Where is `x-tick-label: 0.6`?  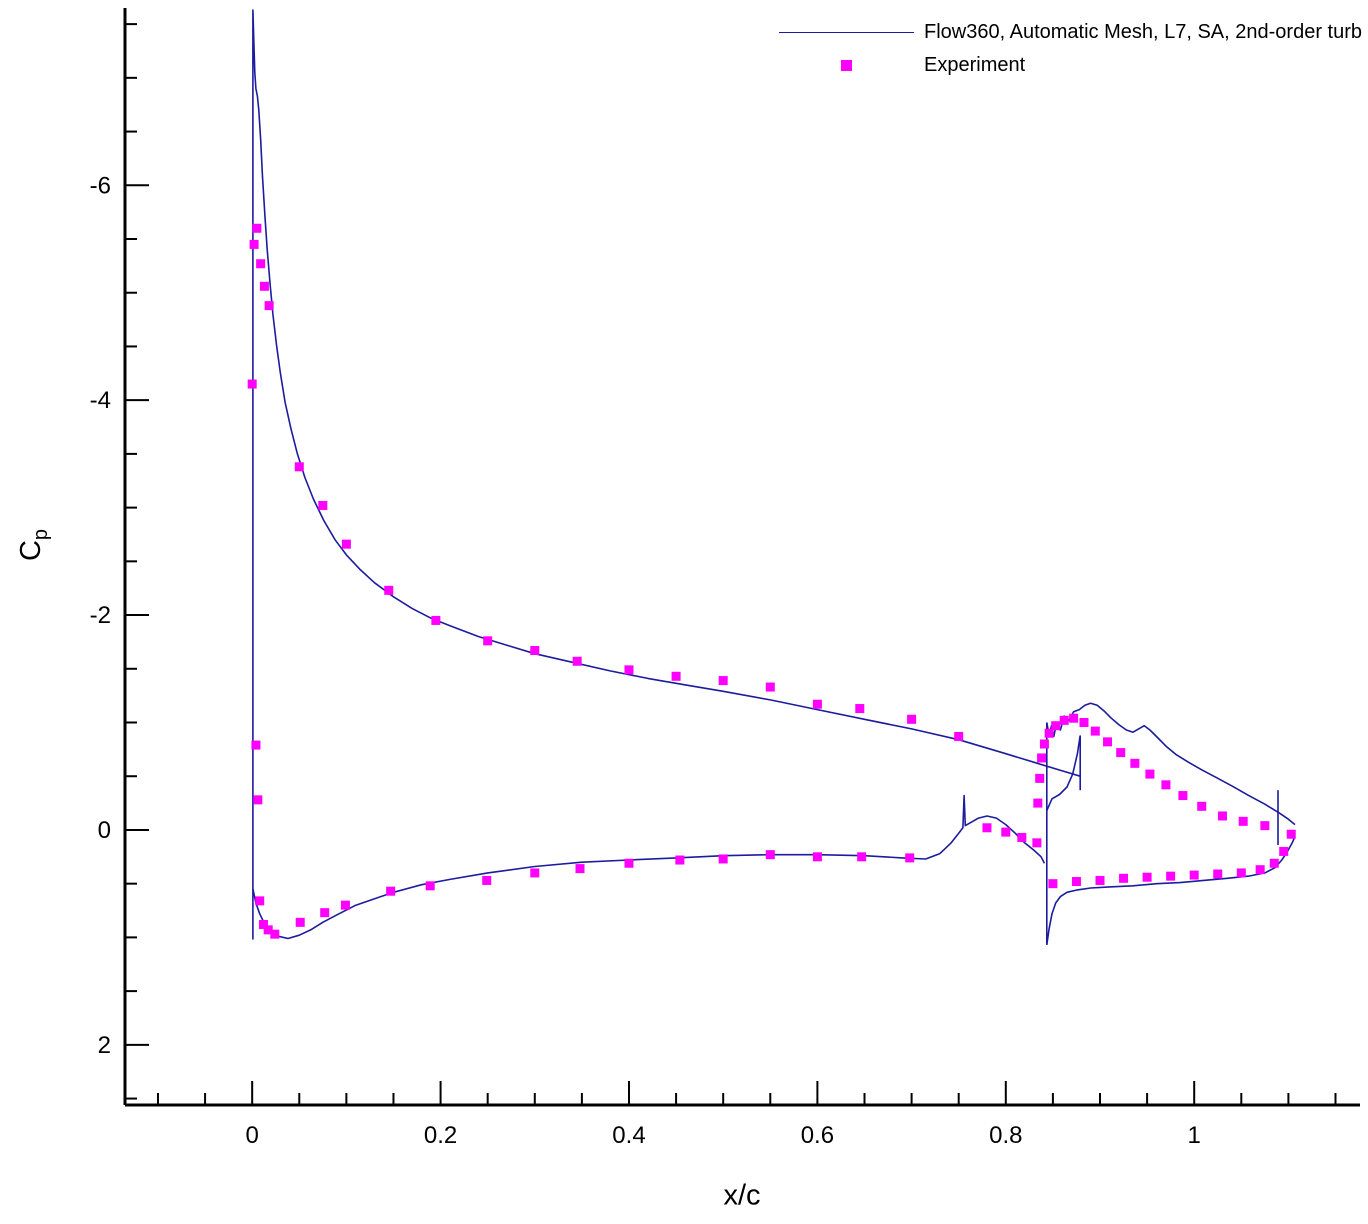 x-tick-label: 0.6 is located at coordinates (817, 1135).